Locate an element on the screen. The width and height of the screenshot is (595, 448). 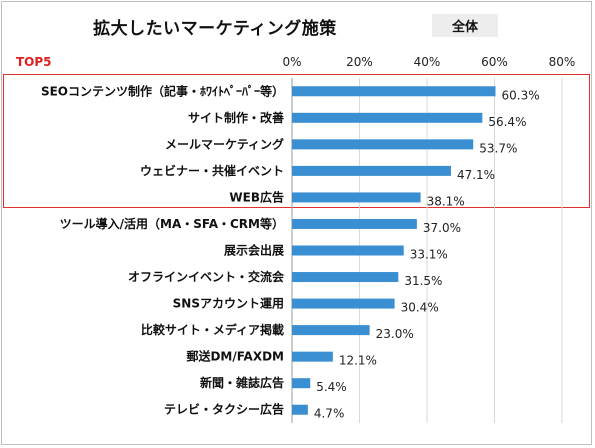
value-label: 33.1% is located at coordinates (429, 255).